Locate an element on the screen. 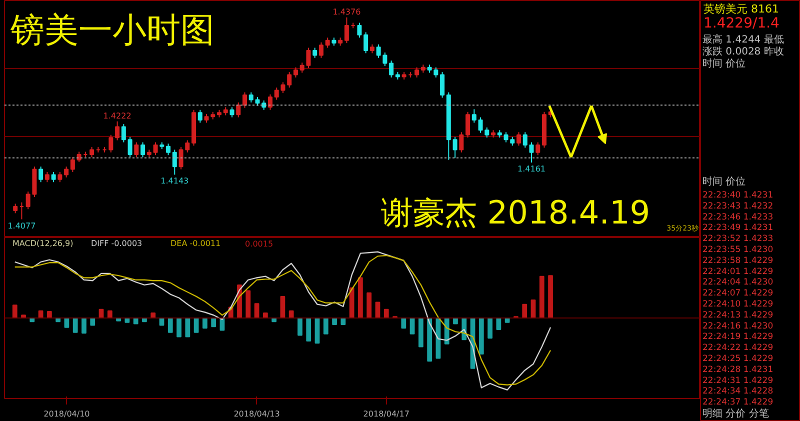 This screenshot has width=800, height=421. text: 22:23:52 1.4233 is located at coordinates (738, 239).